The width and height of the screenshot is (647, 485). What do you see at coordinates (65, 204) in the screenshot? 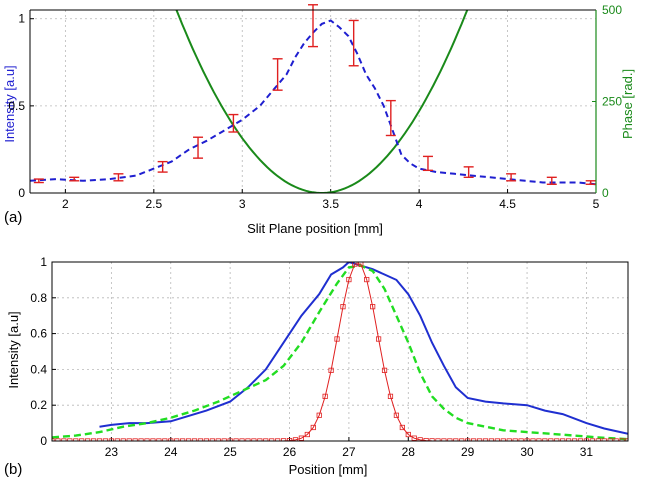
I see `x-tick-label-a: 2` at bounding box center [65, 204].